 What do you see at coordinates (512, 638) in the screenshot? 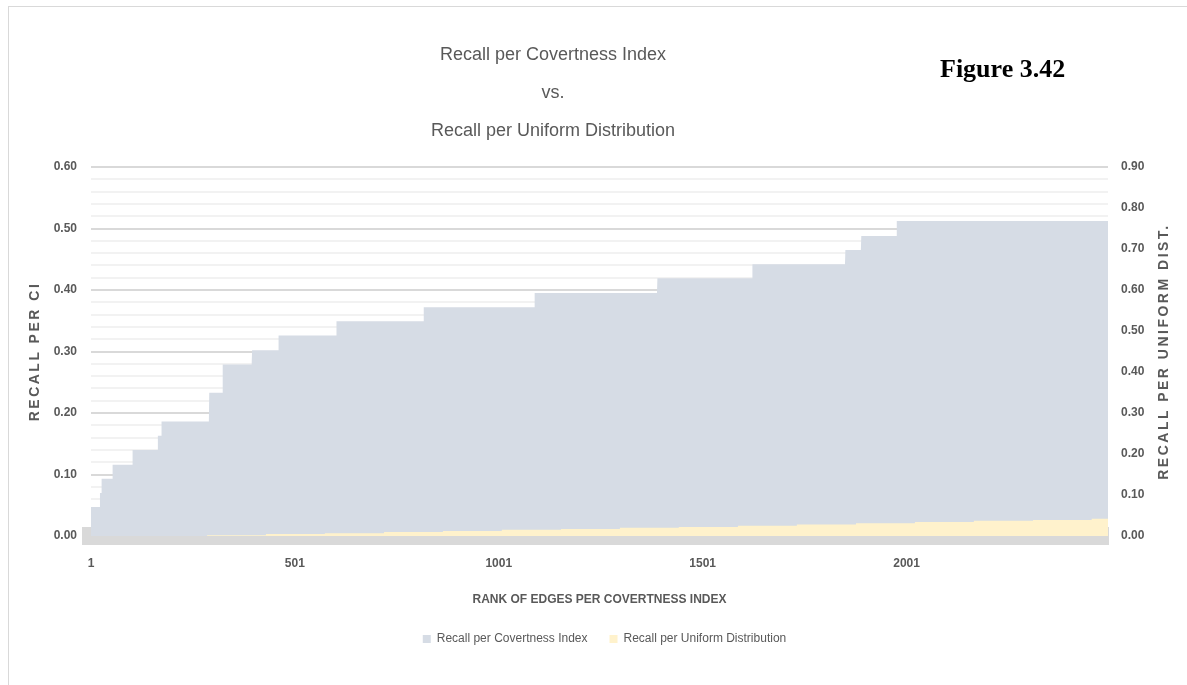
I see `legend-label: Recall per Covertness Index` at bounding box center [512, 638].